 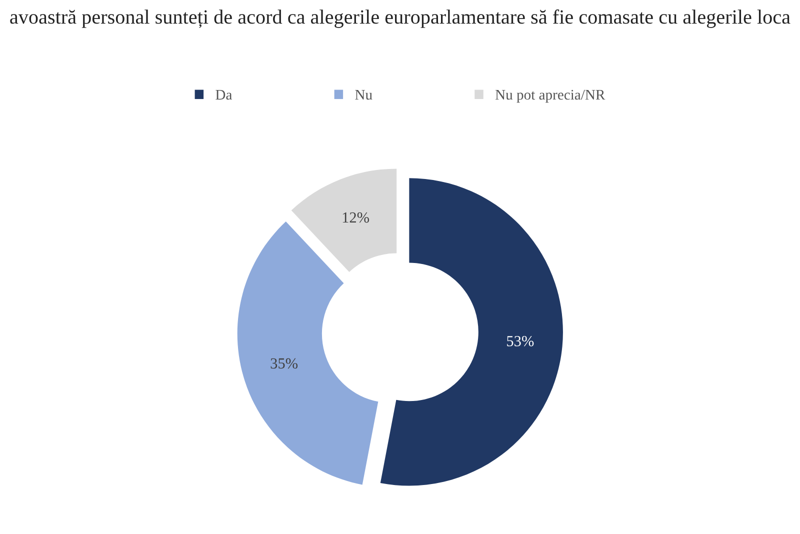 I want to click on legend-label: Da, so click(x=224, y=95).